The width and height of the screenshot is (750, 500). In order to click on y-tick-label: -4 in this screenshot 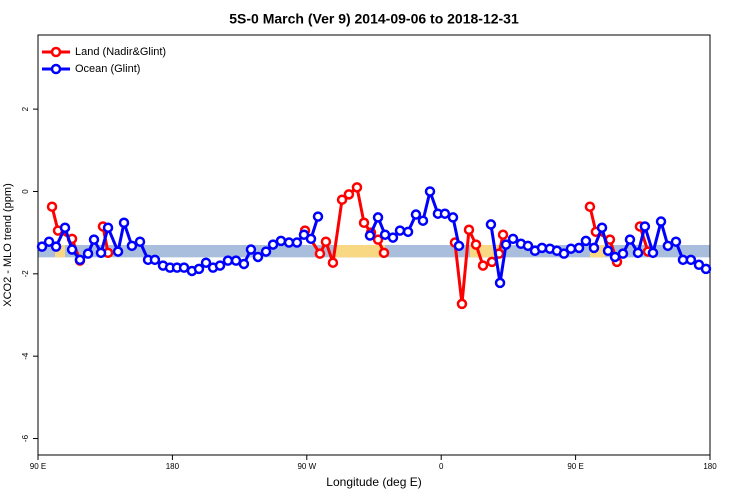, I will do `click(25, 356)`.